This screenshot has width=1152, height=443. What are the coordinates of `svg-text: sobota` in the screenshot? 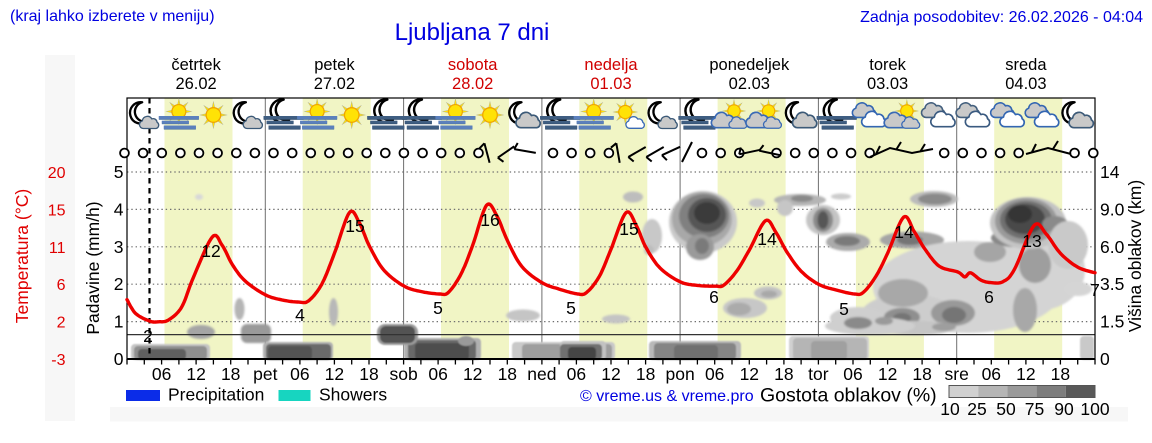 It's located at (473, 65).